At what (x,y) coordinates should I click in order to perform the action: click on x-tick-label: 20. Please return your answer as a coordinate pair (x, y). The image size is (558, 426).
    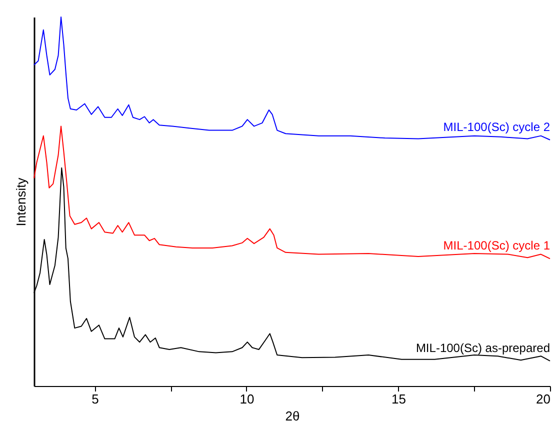
    Looking at the image, I should click on (543, 399).